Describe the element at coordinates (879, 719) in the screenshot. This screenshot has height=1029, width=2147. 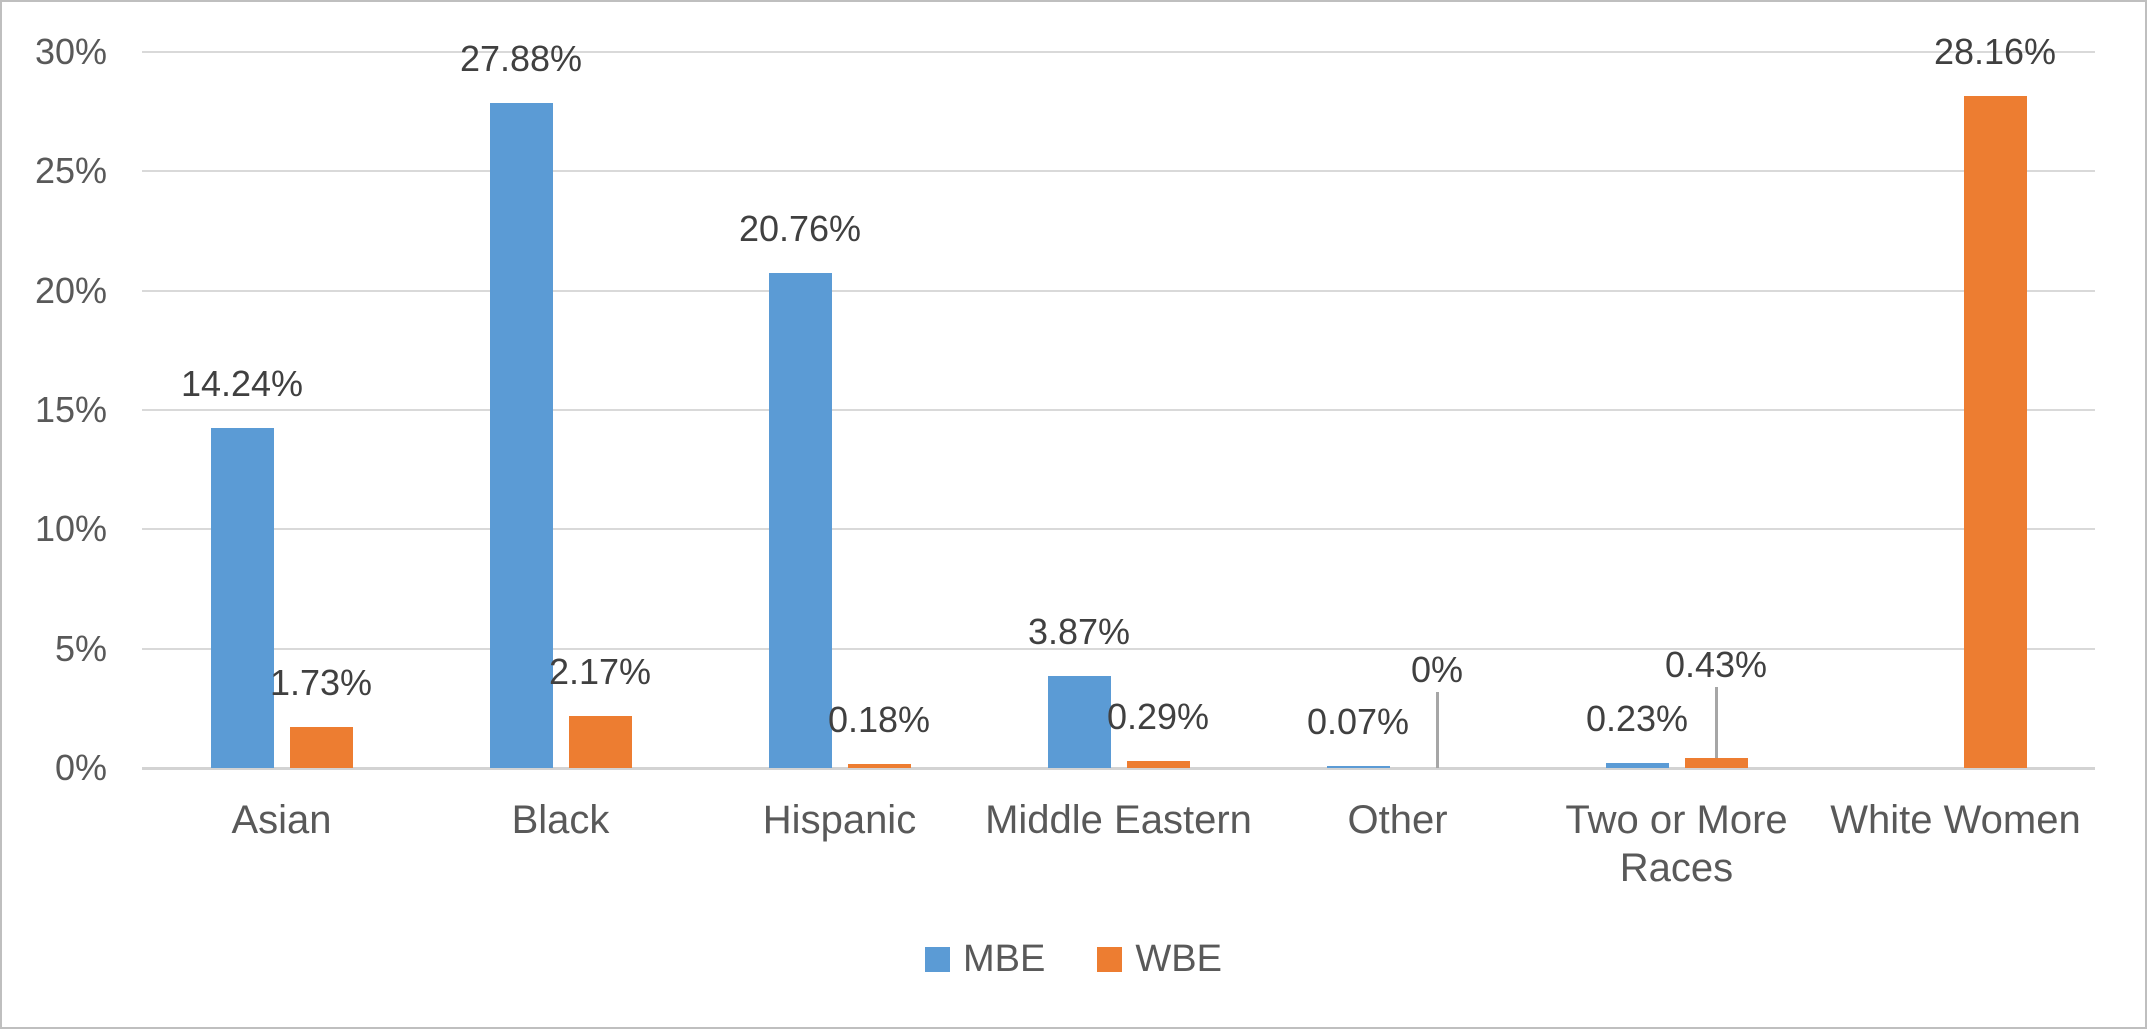
I see `data-label-wbe-2: 0.18%` at that location.